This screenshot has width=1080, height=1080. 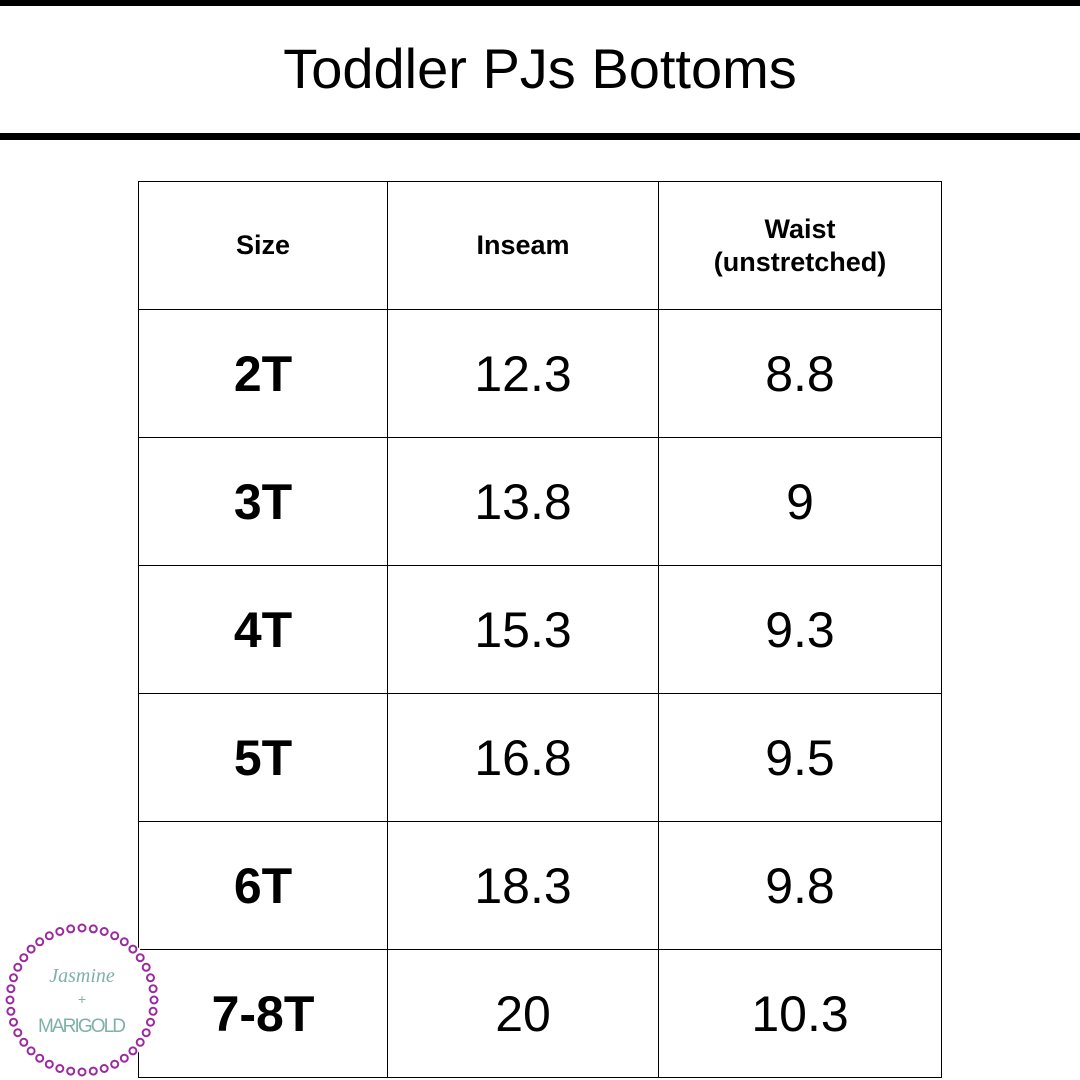 What do you see at coordinates (523, 885) in the screenshot?
I see `cell-inseam: 18.3` at bounding box center [523, 885].